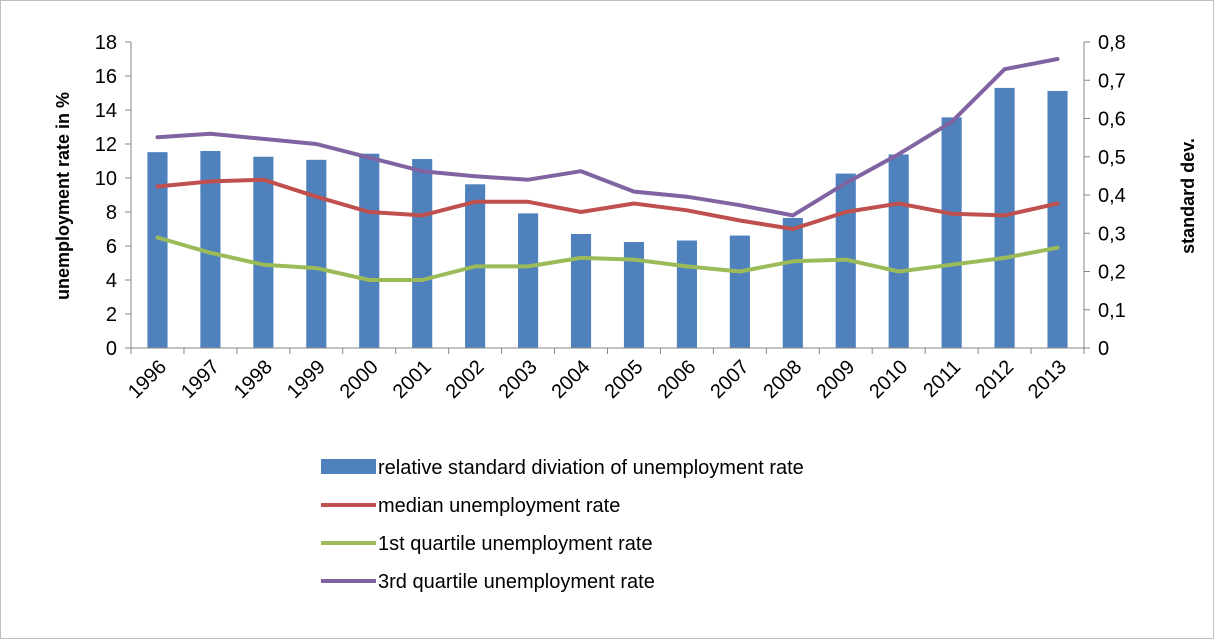 The width and height of the screenshot is (1214, 640). Describe the element at coordinates (111, 315) in the screenshot. I see `left-tick-label: 2` at that location.